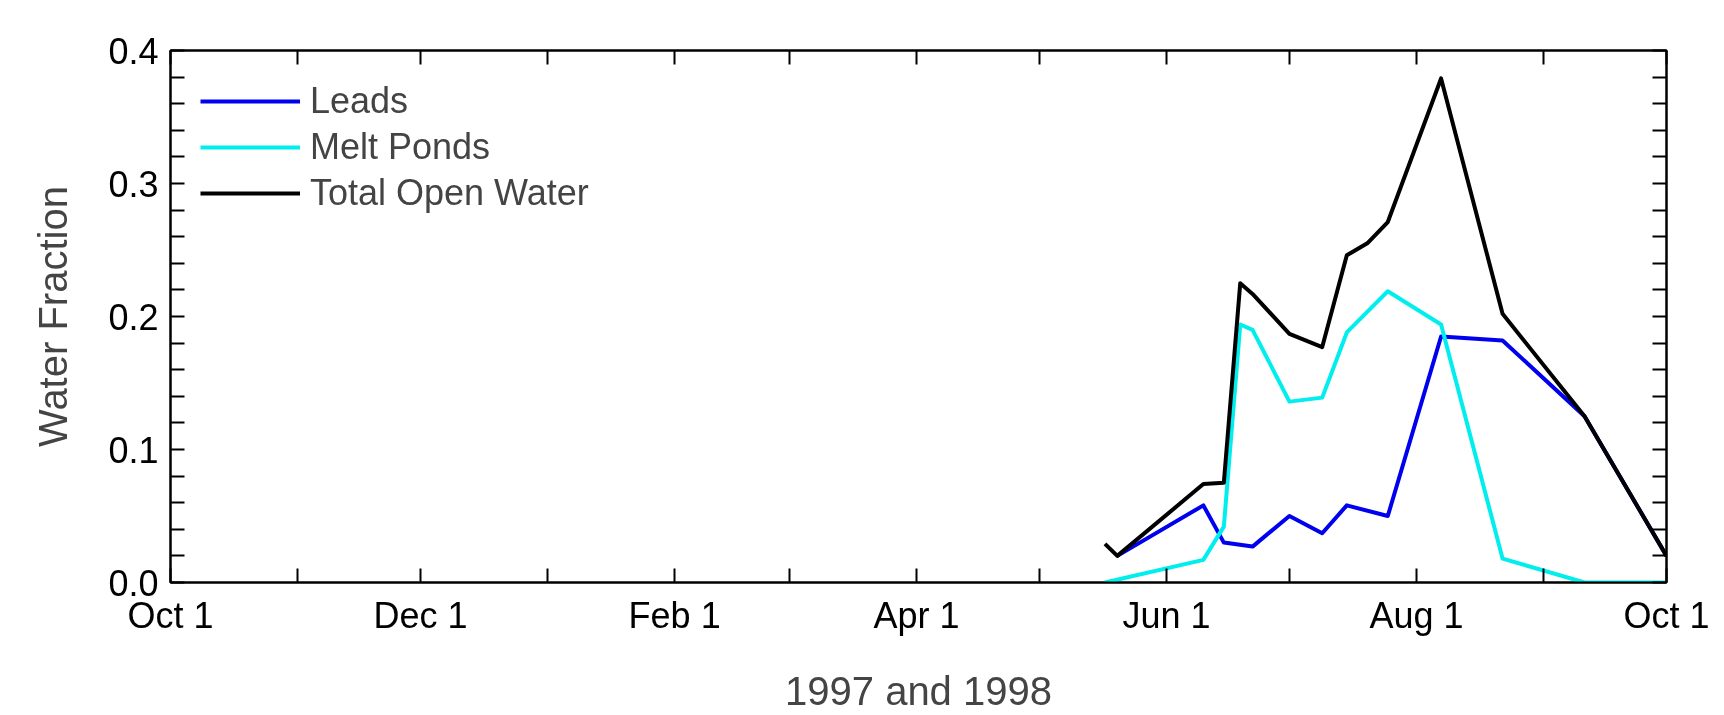 The width and height of the screenshot is (1724, 715). Describe the element at coordinates (1166, 615) in the screenshot. I see `x-tick-label: Jun 1` at that location.